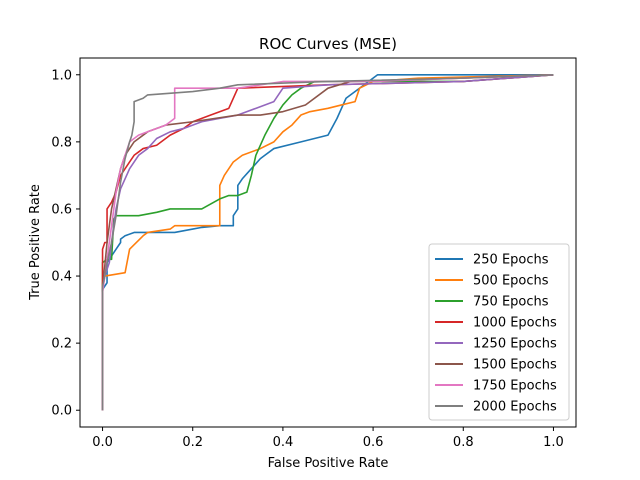 The width and height of the screenshot is (640, 480). I want to click on legend-label-5: 1500 Epochs, so click(515, 365).